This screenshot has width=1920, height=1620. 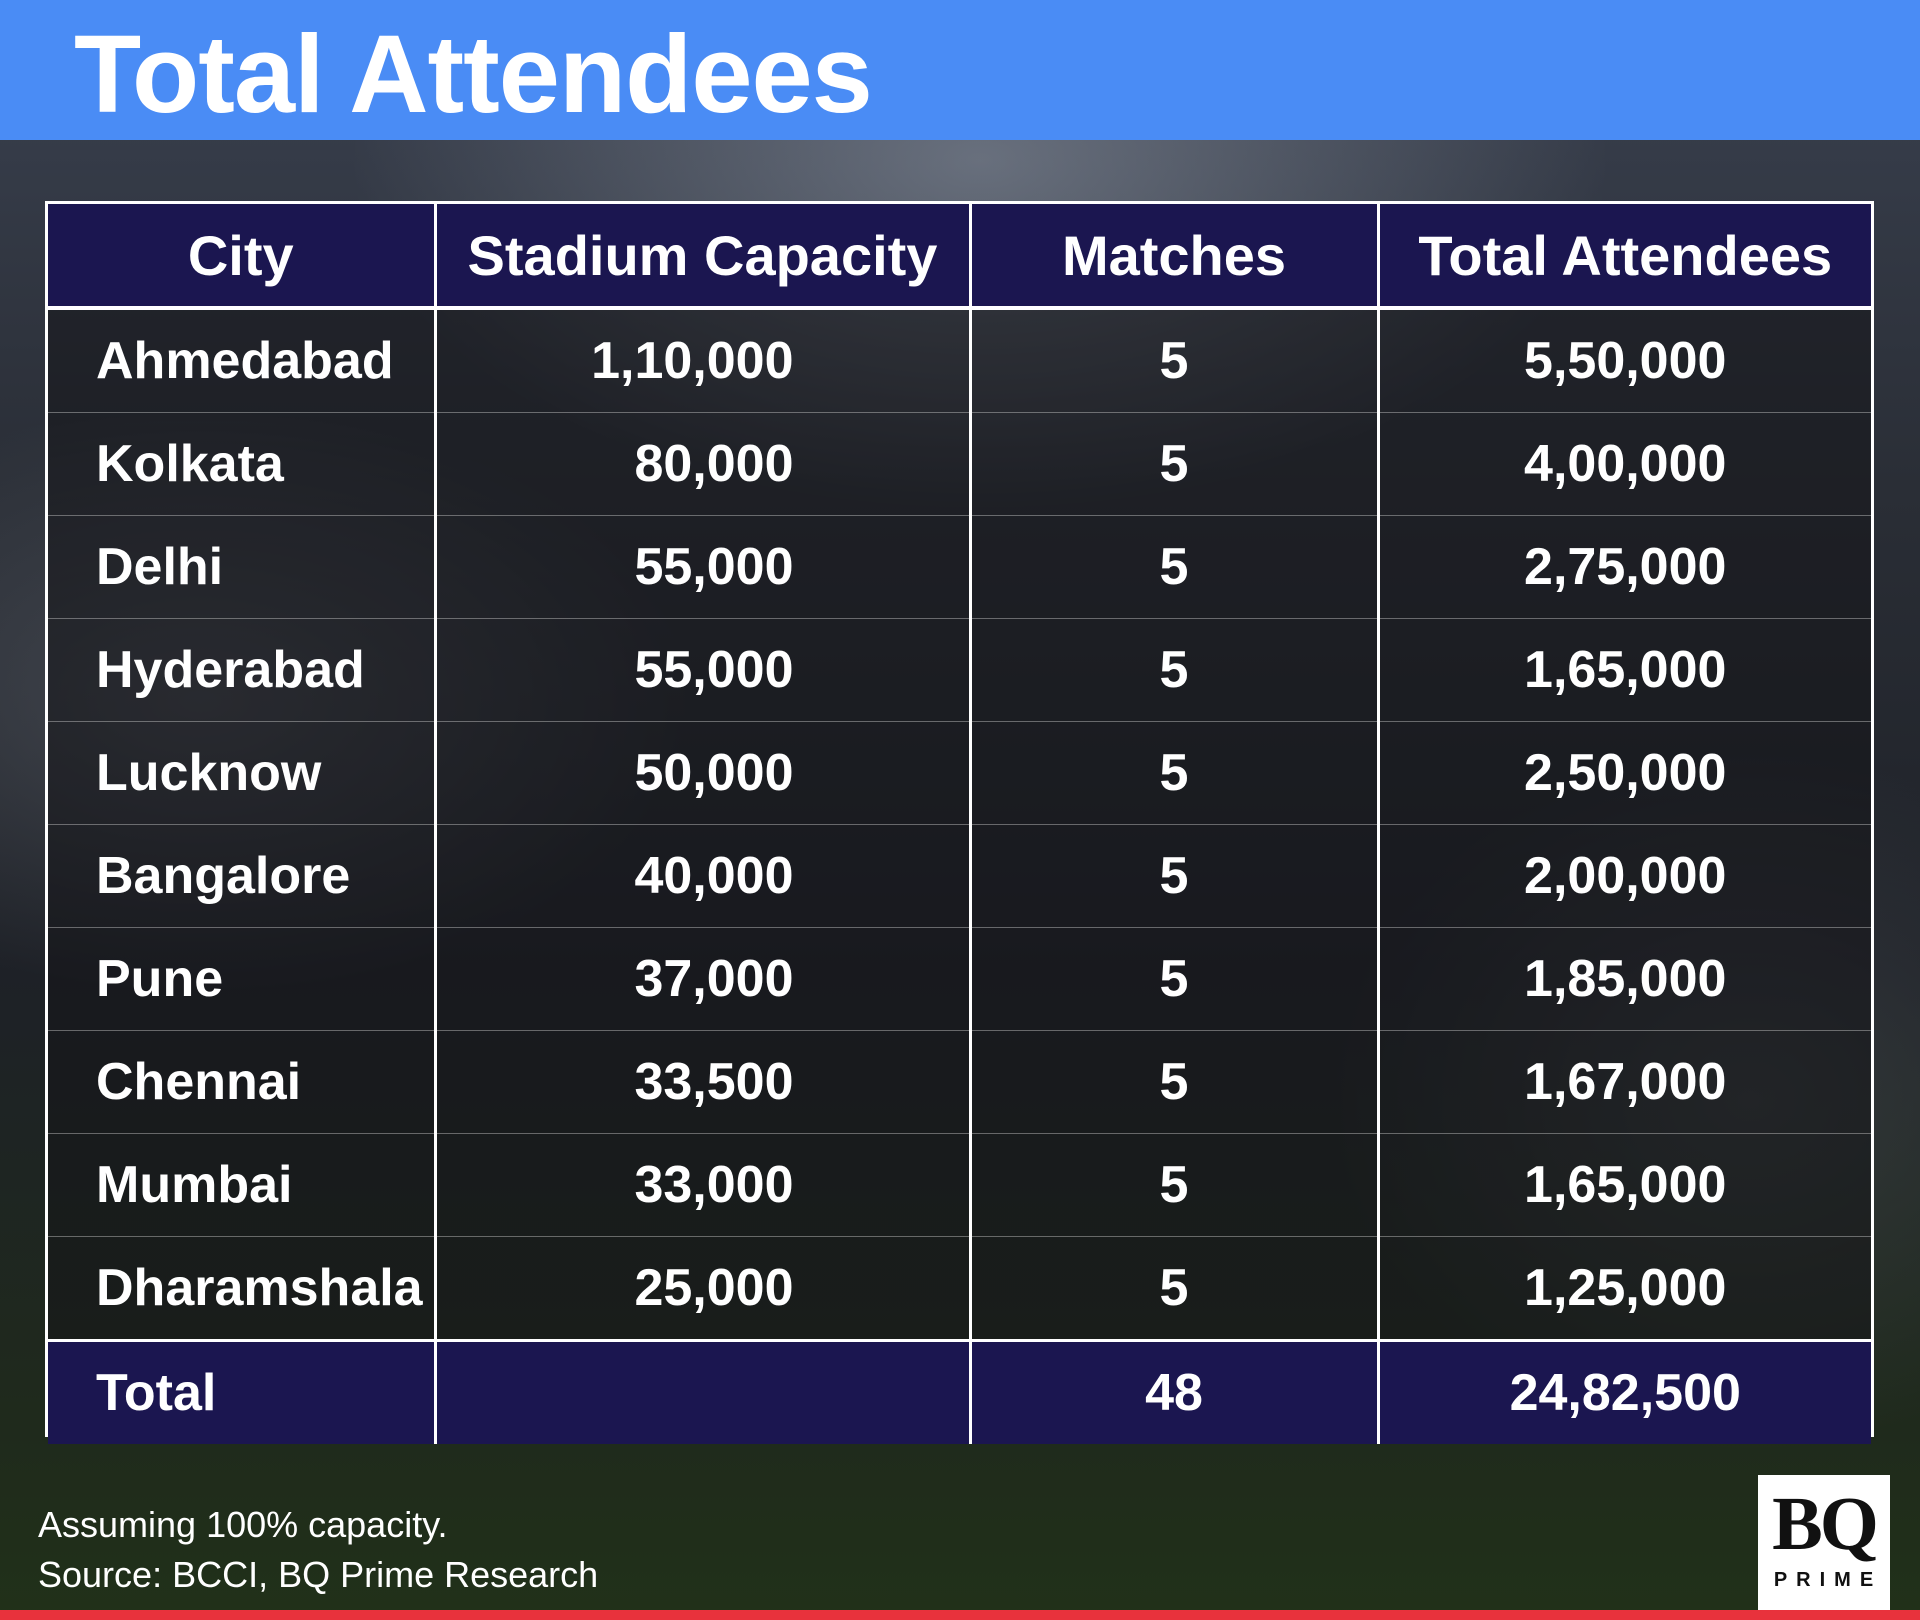 I want to click on total-attendees-cell: 24,82,500, so click(x=1623, y=1391).